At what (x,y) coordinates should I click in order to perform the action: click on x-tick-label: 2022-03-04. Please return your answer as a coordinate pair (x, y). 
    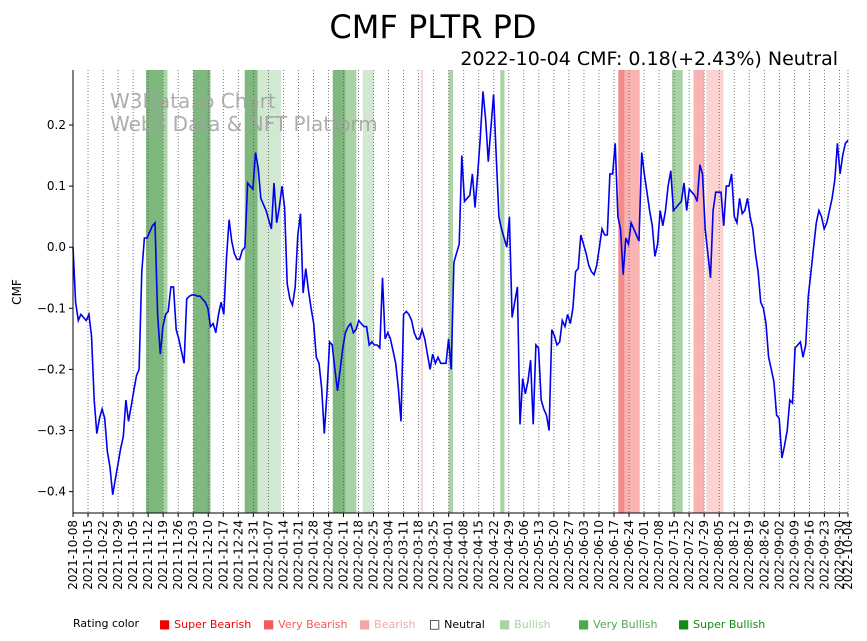
    Looking at the image, I should click on (389, 555).